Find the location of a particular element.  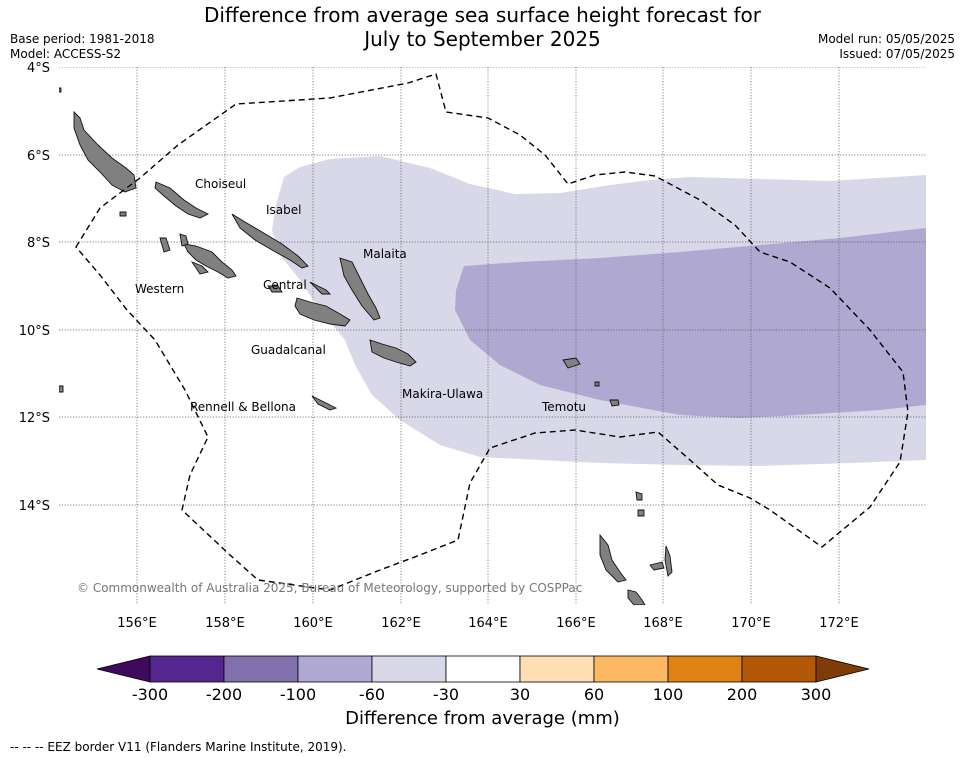

lat-label-12s: 12°S is located at coordinates (34, 418).